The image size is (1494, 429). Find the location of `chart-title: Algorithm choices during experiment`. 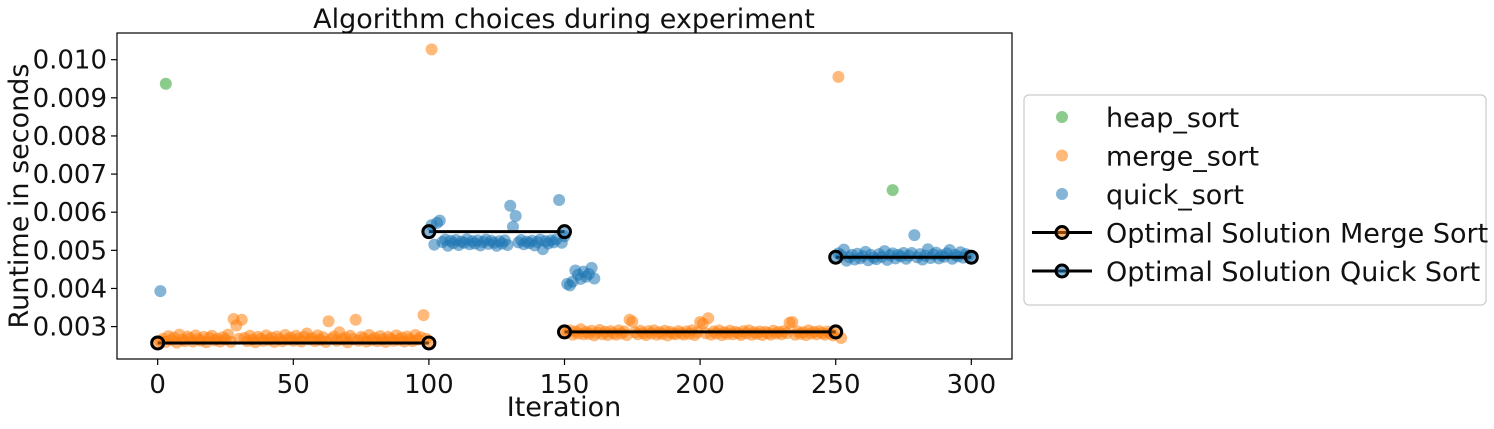

chart-title: Algorithm choices during experiment is located at coordinates (564, 19).